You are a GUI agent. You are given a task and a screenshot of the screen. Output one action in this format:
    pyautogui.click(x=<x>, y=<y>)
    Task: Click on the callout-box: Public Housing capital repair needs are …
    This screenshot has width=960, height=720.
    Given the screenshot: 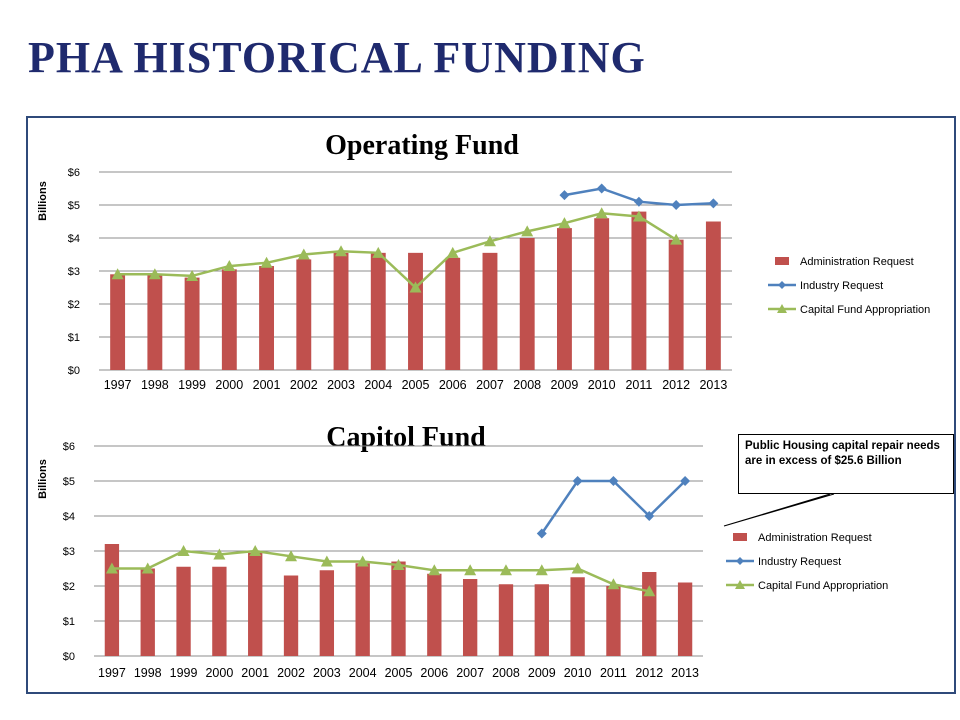 What is the action you would take?
    pyautogui.click(x=846, y=464)
    